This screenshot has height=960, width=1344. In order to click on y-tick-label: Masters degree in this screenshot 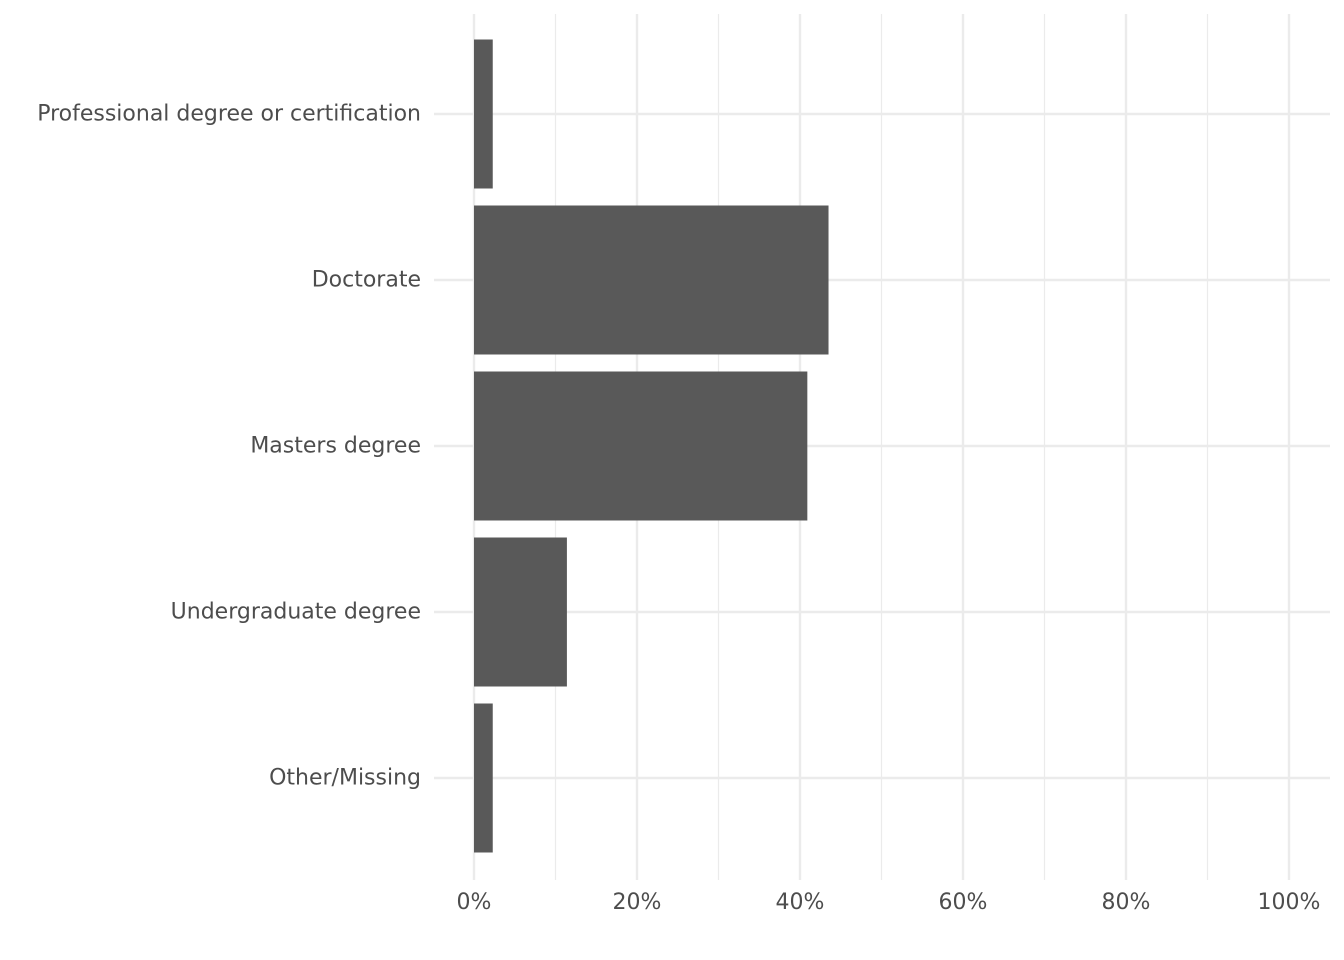, I will do `click(335, 446)`.